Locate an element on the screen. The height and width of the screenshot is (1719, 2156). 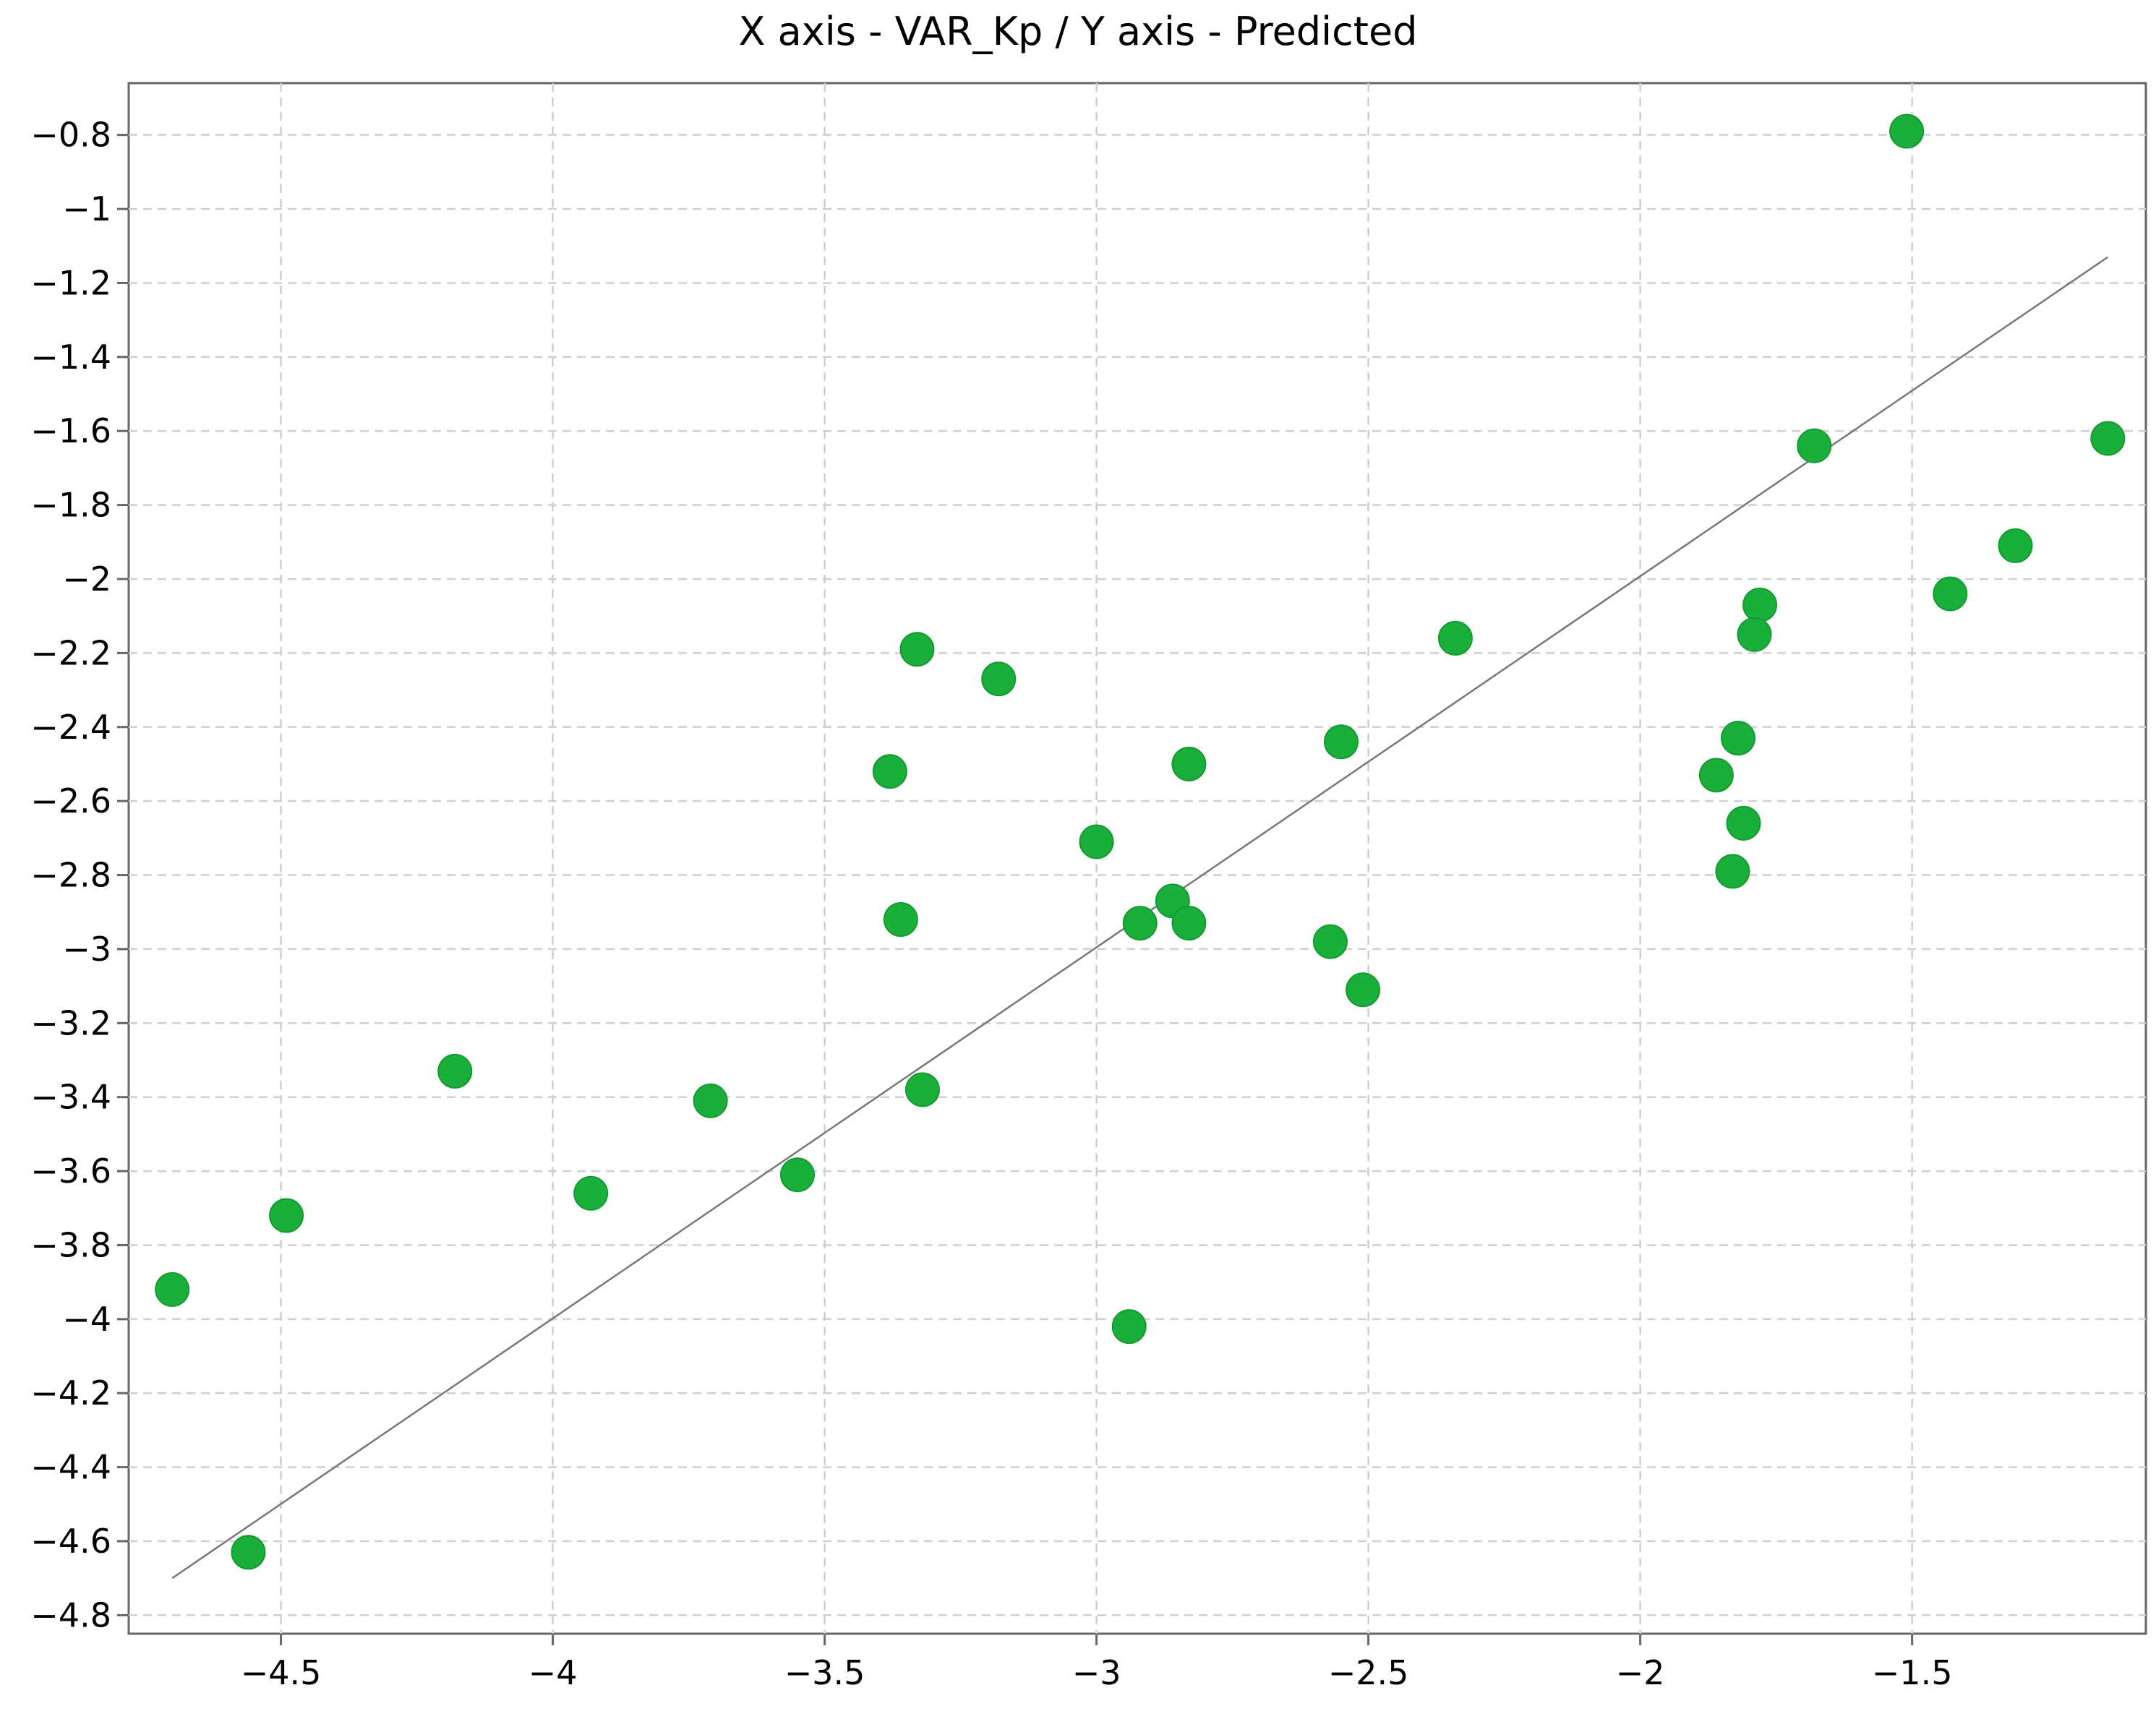
y-tick-label: −4.6 is located at coordinates (70, 1541).